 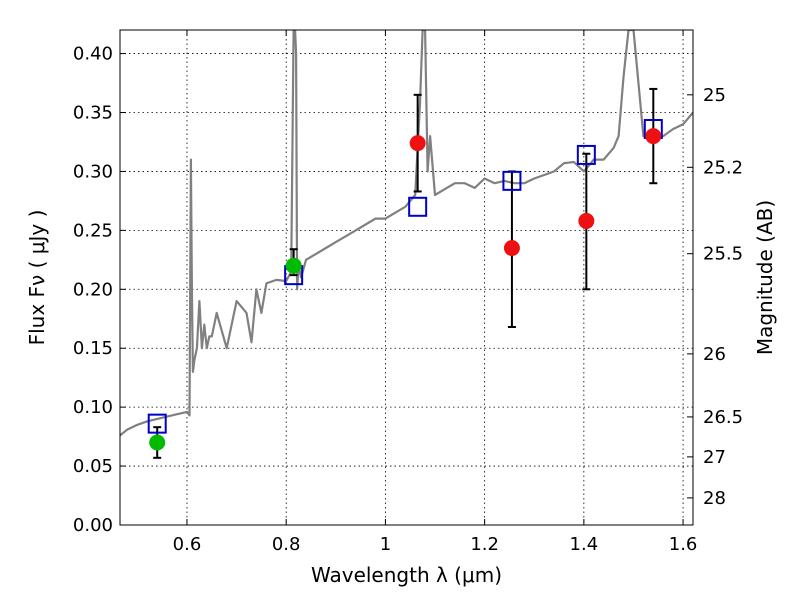 I want to click on y-tick-label: 0.10, so click(x=93, y=407).